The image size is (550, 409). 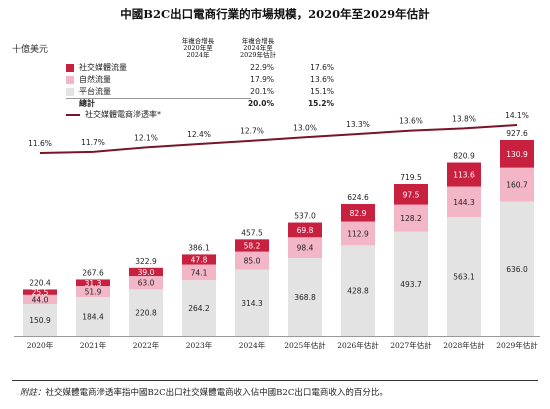 I want to click on bar-value-label: 47.8, so click(x=199, y=259).